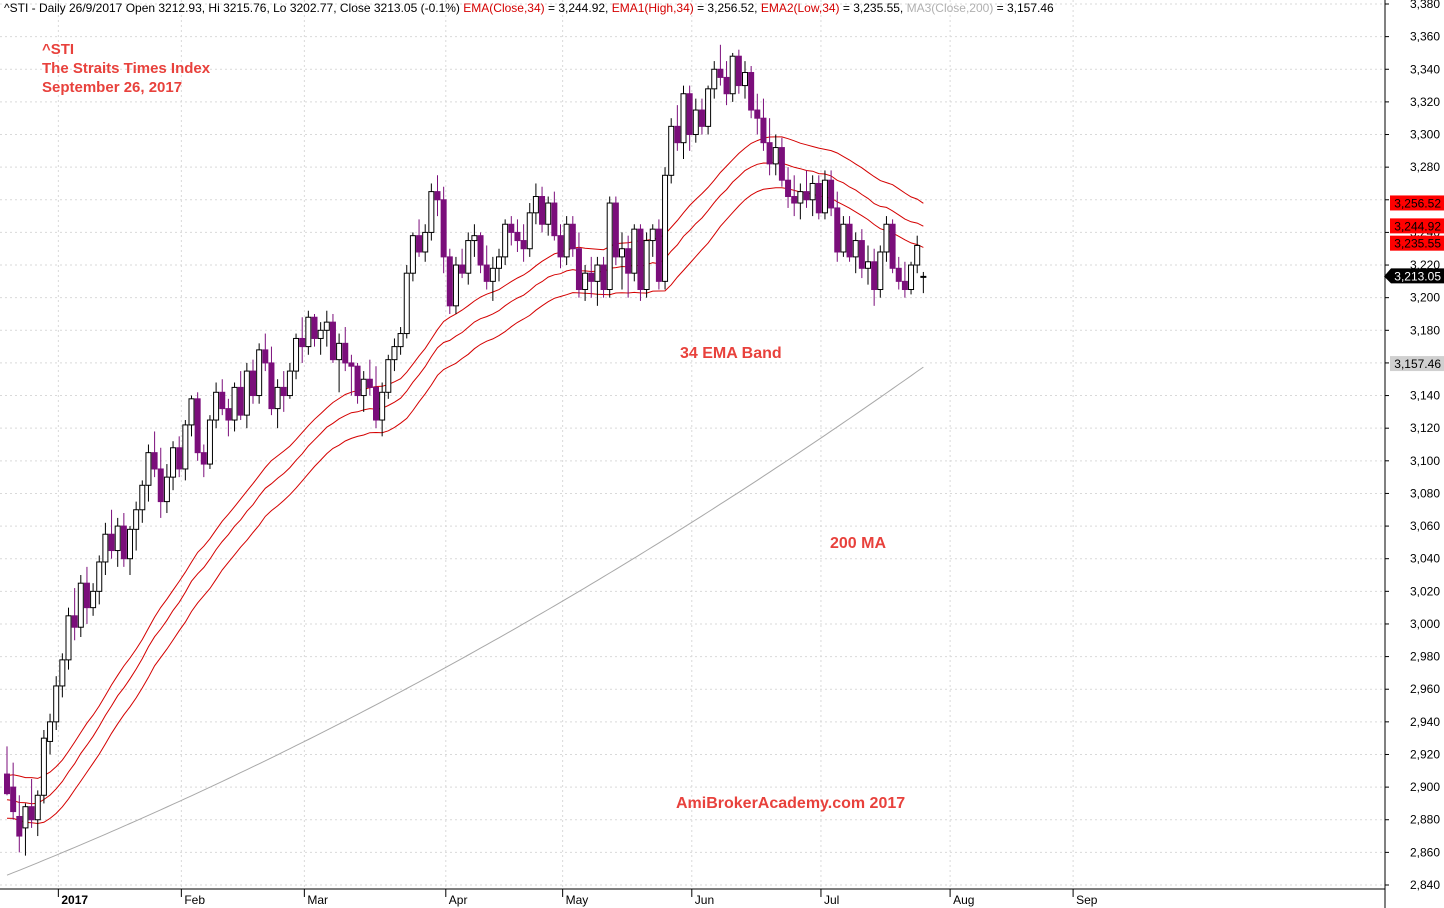 This screenshot has height=908, width=1444. Describe the element at coordinates (1425, 298) in the screenshot. I see `y-tick-label: 3,200` at that location.